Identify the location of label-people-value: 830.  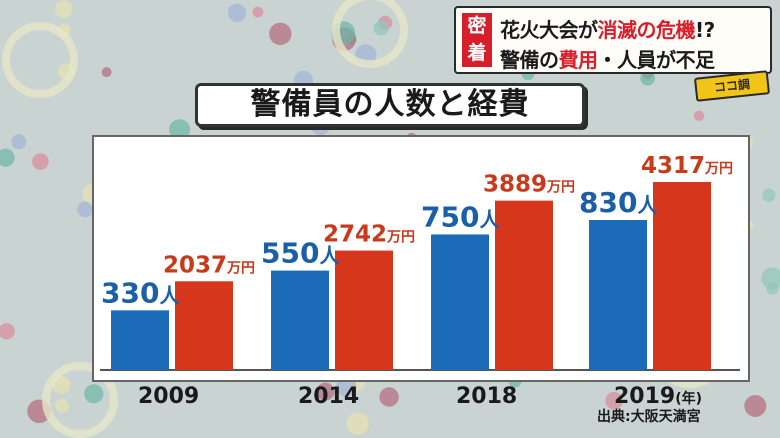
(608, 202).